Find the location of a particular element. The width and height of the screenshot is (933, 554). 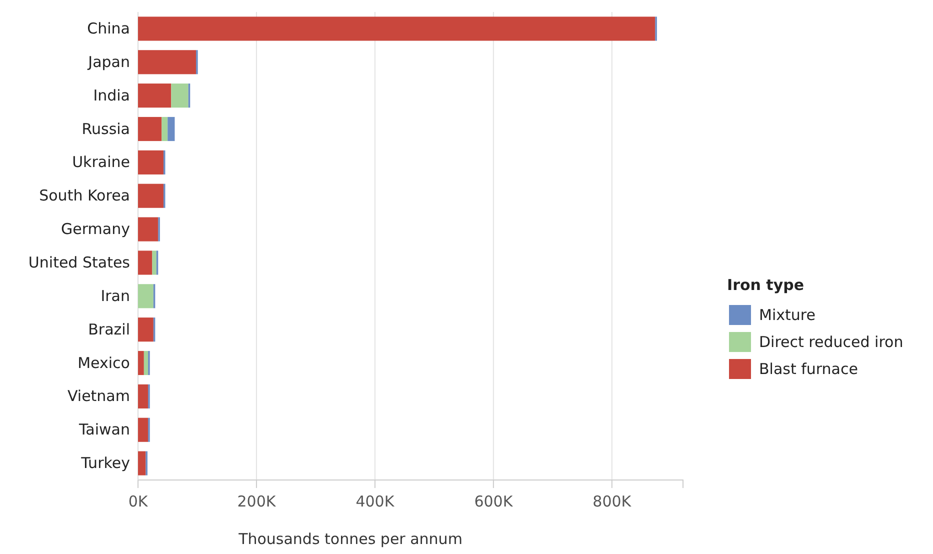

legend-title: Iron type is located at coordinates (765, 285).